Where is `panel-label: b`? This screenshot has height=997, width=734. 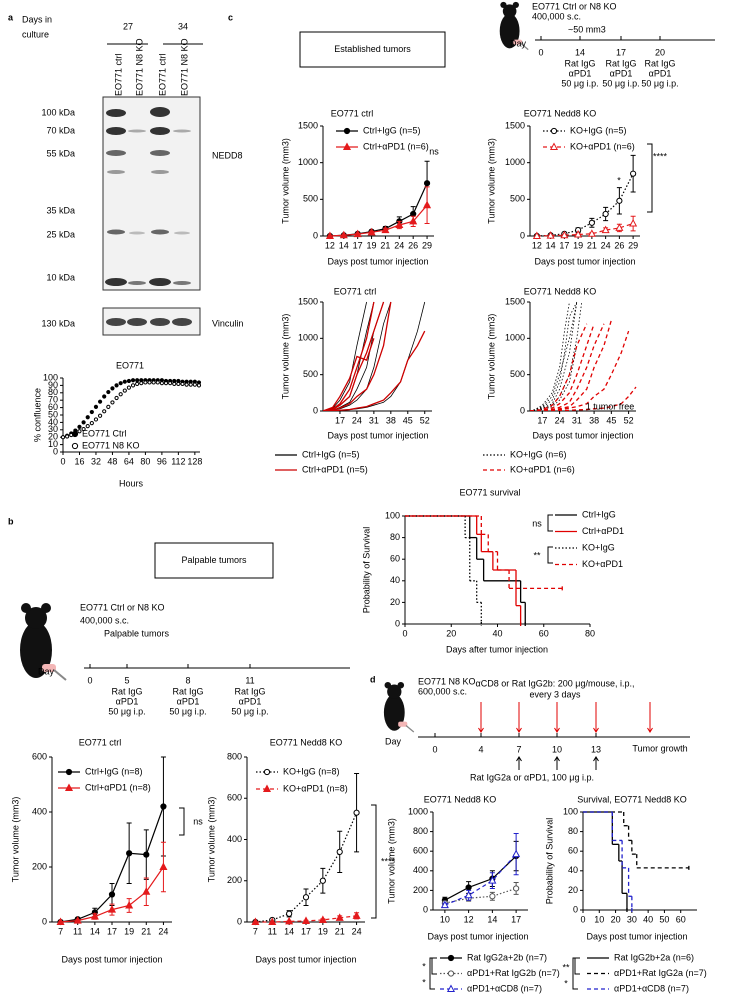 panel-label: b is located at coordinates (11, 521).